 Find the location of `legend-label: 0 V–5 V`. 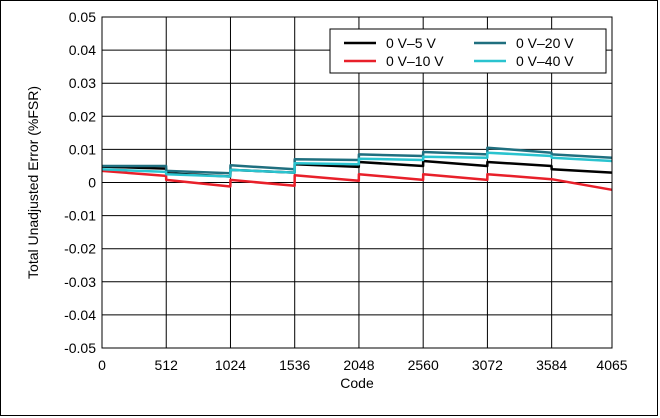

legend-label: 0 V–5 V is located at coordinates (411, 43).